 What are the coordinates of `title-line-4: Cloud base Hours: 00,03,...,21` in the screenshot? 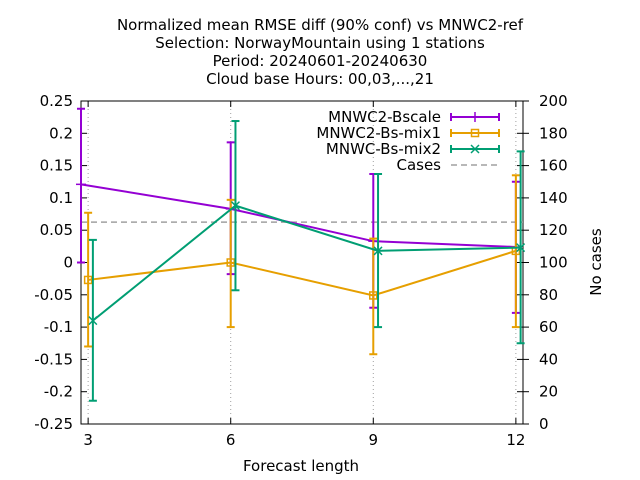 It's located at (320, 79).